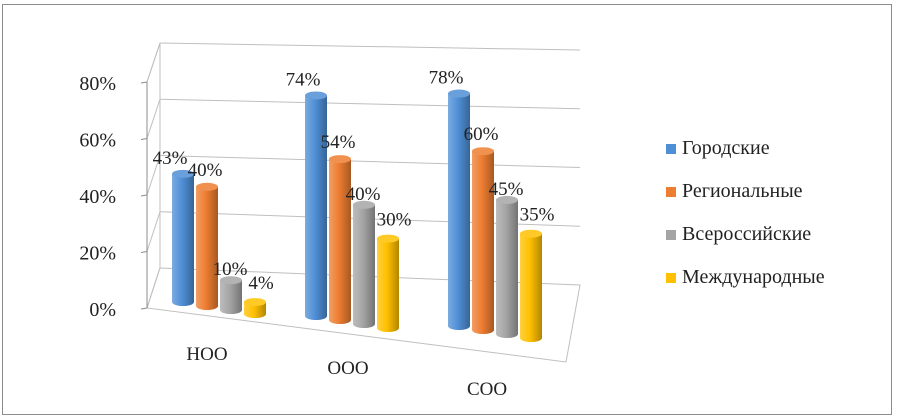 The width and height of the screenshot is (897, 420). Describe the element at coordinates (742, 191) in the screenshot. I see `legend-label: Региональные` at that location.